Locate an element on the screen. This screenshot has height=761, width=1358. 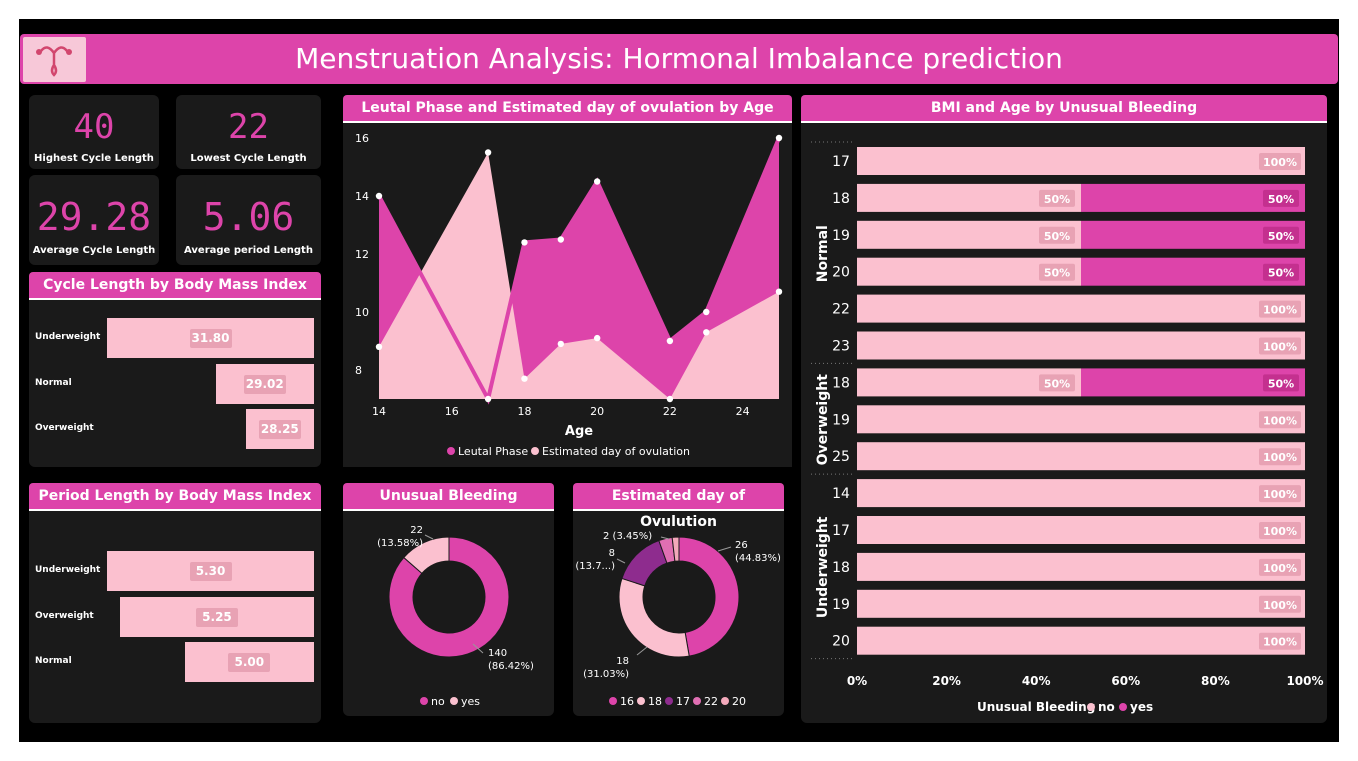
legend-label: 22 is located at coordinates (711, 701).